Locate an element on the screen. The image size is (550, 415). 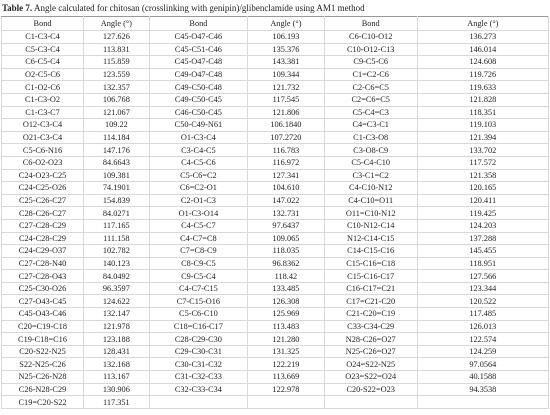
bond-cell: C50-C49-N61 is located at coordinates (198, 125).